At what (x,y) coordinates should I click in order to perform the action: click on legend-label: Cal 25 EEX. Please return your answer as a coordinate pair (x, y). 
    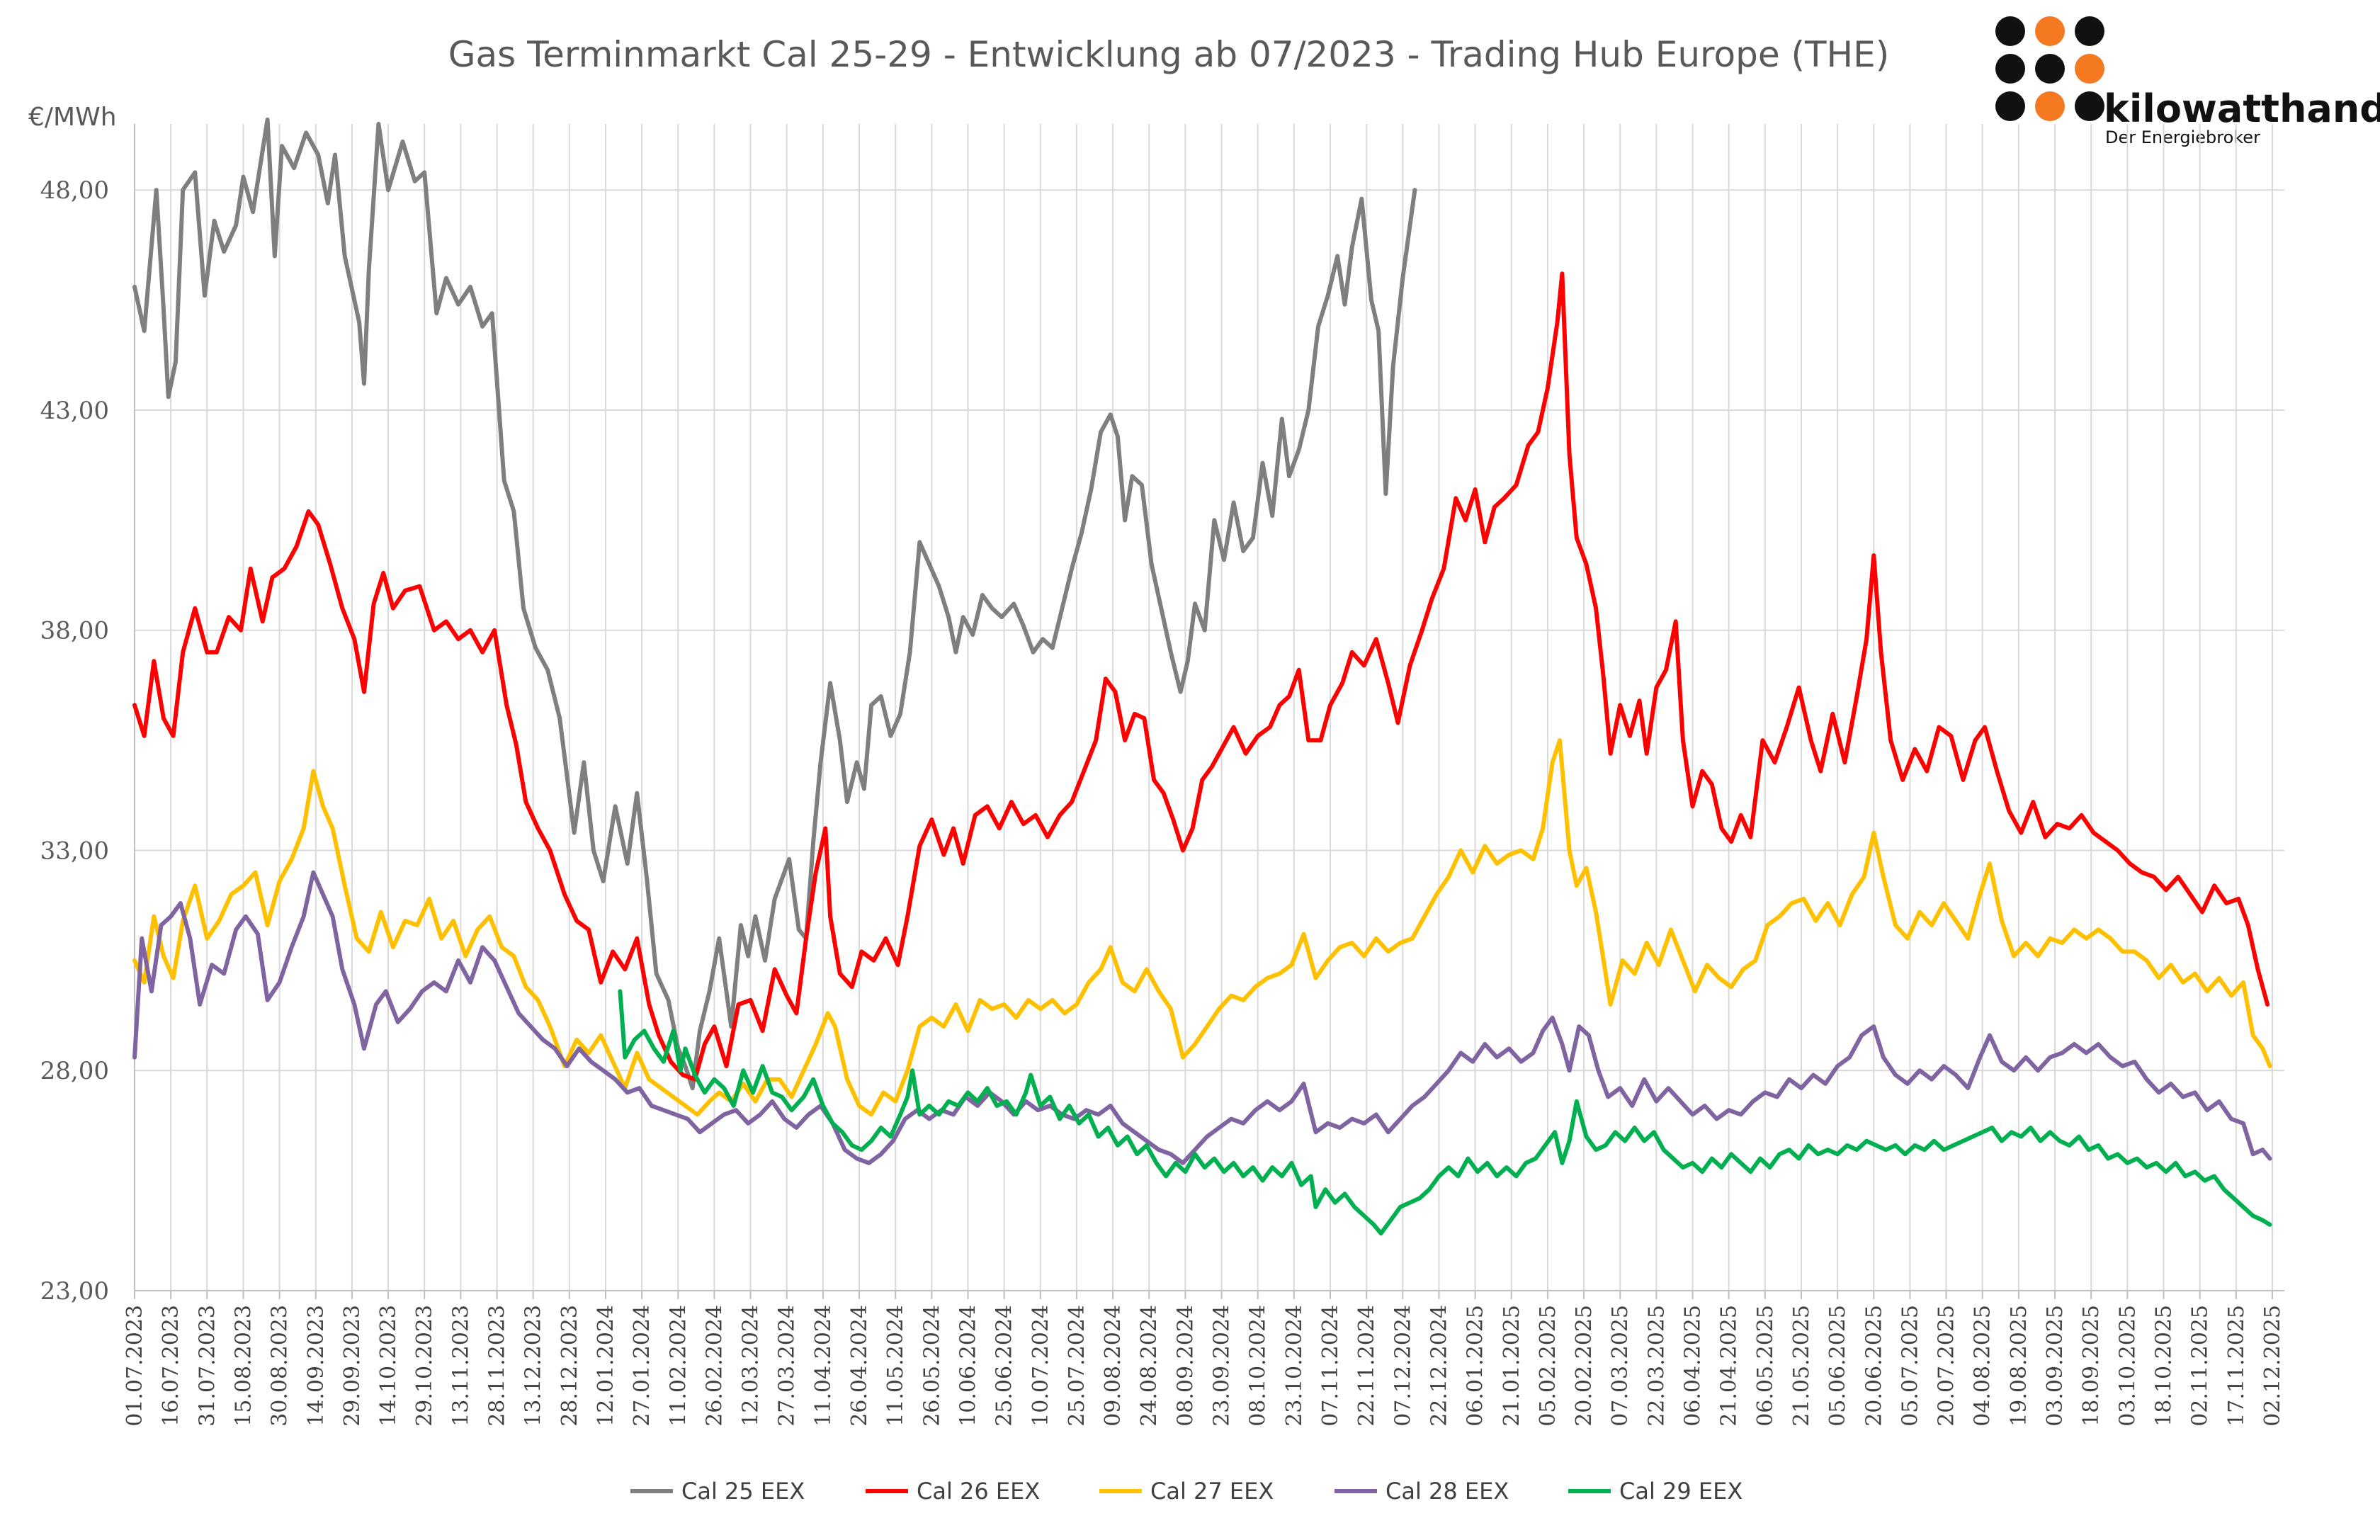
    Looking at the image, I should click on (743, 1491).